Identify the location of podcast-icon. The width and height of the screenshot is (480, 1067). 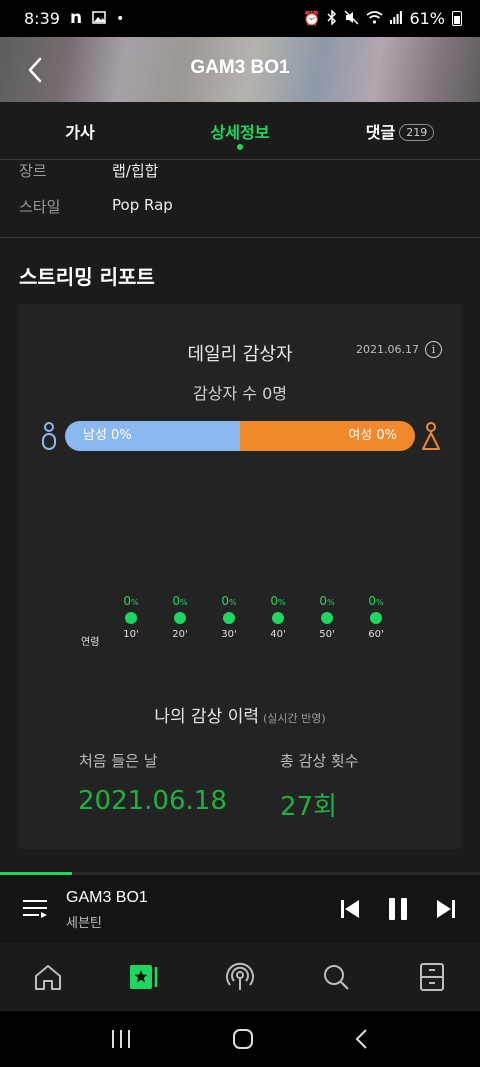
(240, 976).